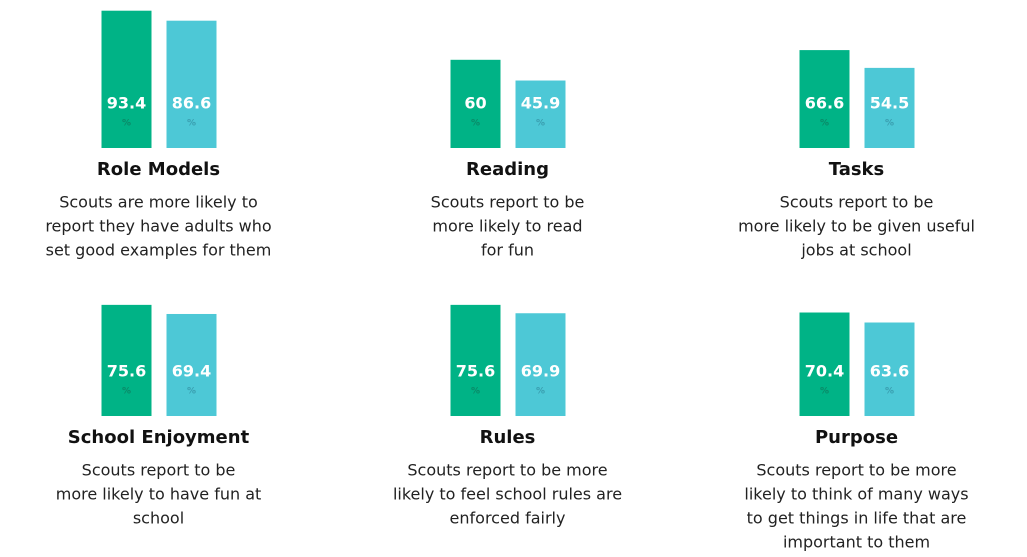  Describe the element at coordinates (540, 371) in the screenshot. I see `value-label: 69.9` at that location.